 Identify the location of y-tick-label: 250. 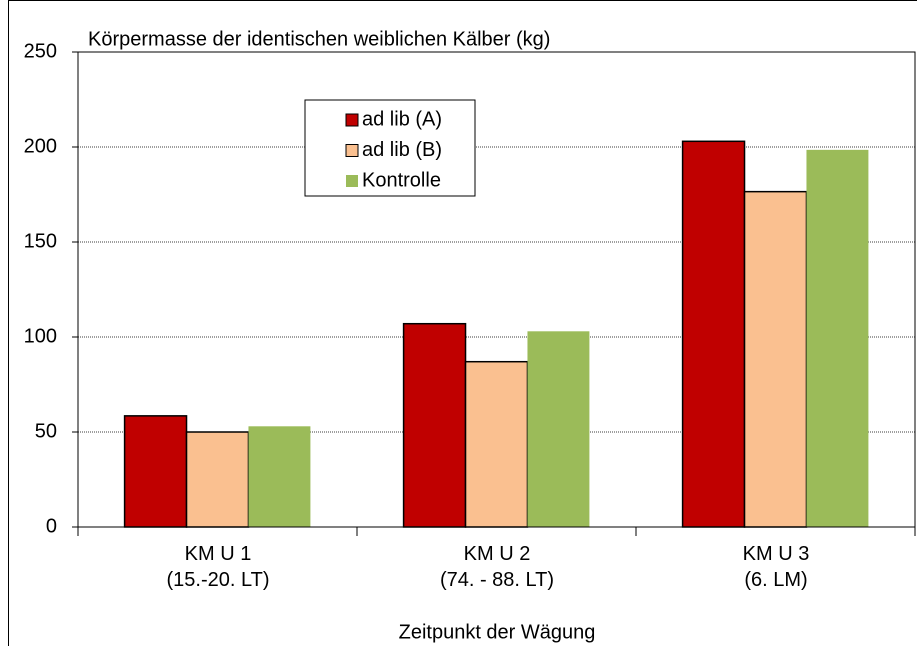
(40, 51).